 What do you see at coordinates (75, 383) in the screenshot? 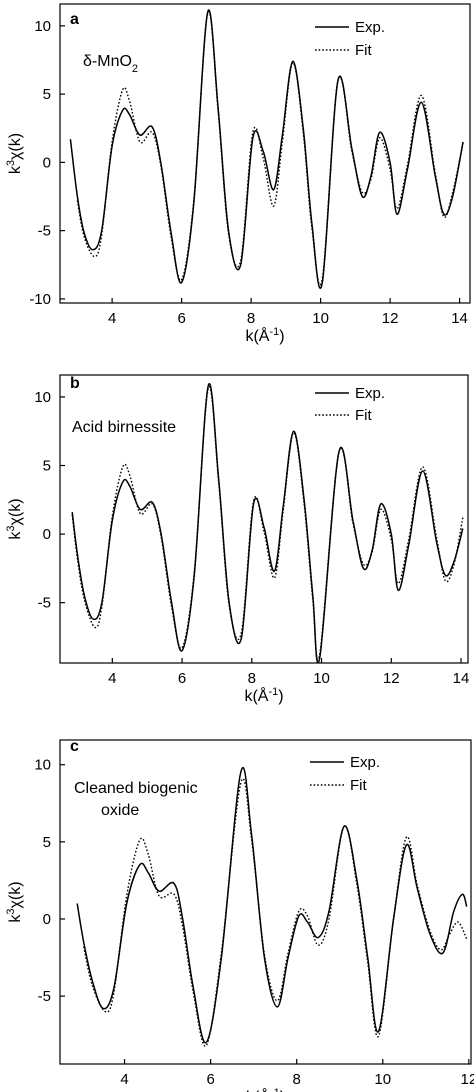
I see `panel-letter: b` at bounding box center [75, 383].